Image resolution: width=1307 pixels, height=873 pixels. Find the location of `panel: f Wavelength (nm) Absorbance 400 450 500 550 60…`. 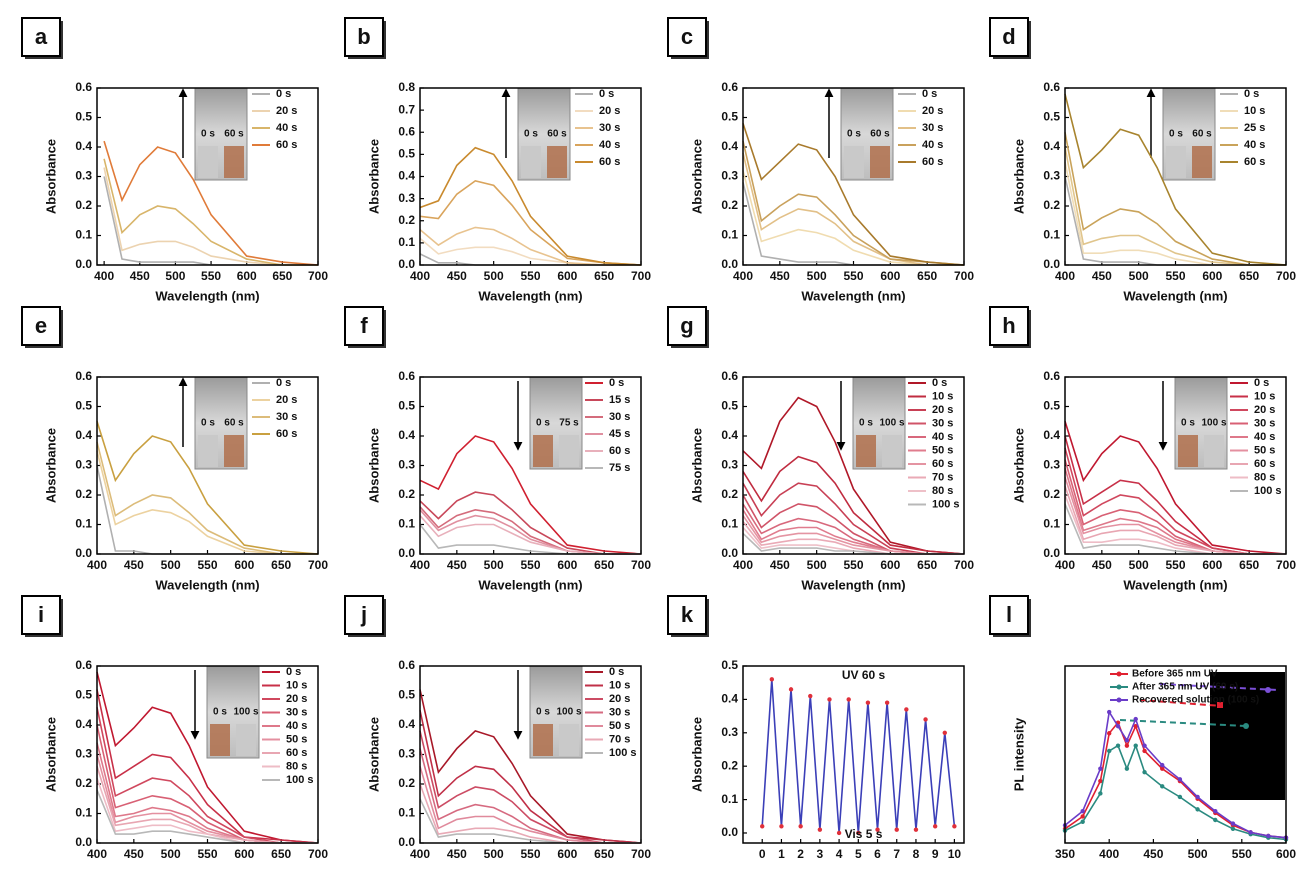

panel: f Wavelength (nm) Absorbance 400 450 500 550 60… is located at coordinates (497, 449).